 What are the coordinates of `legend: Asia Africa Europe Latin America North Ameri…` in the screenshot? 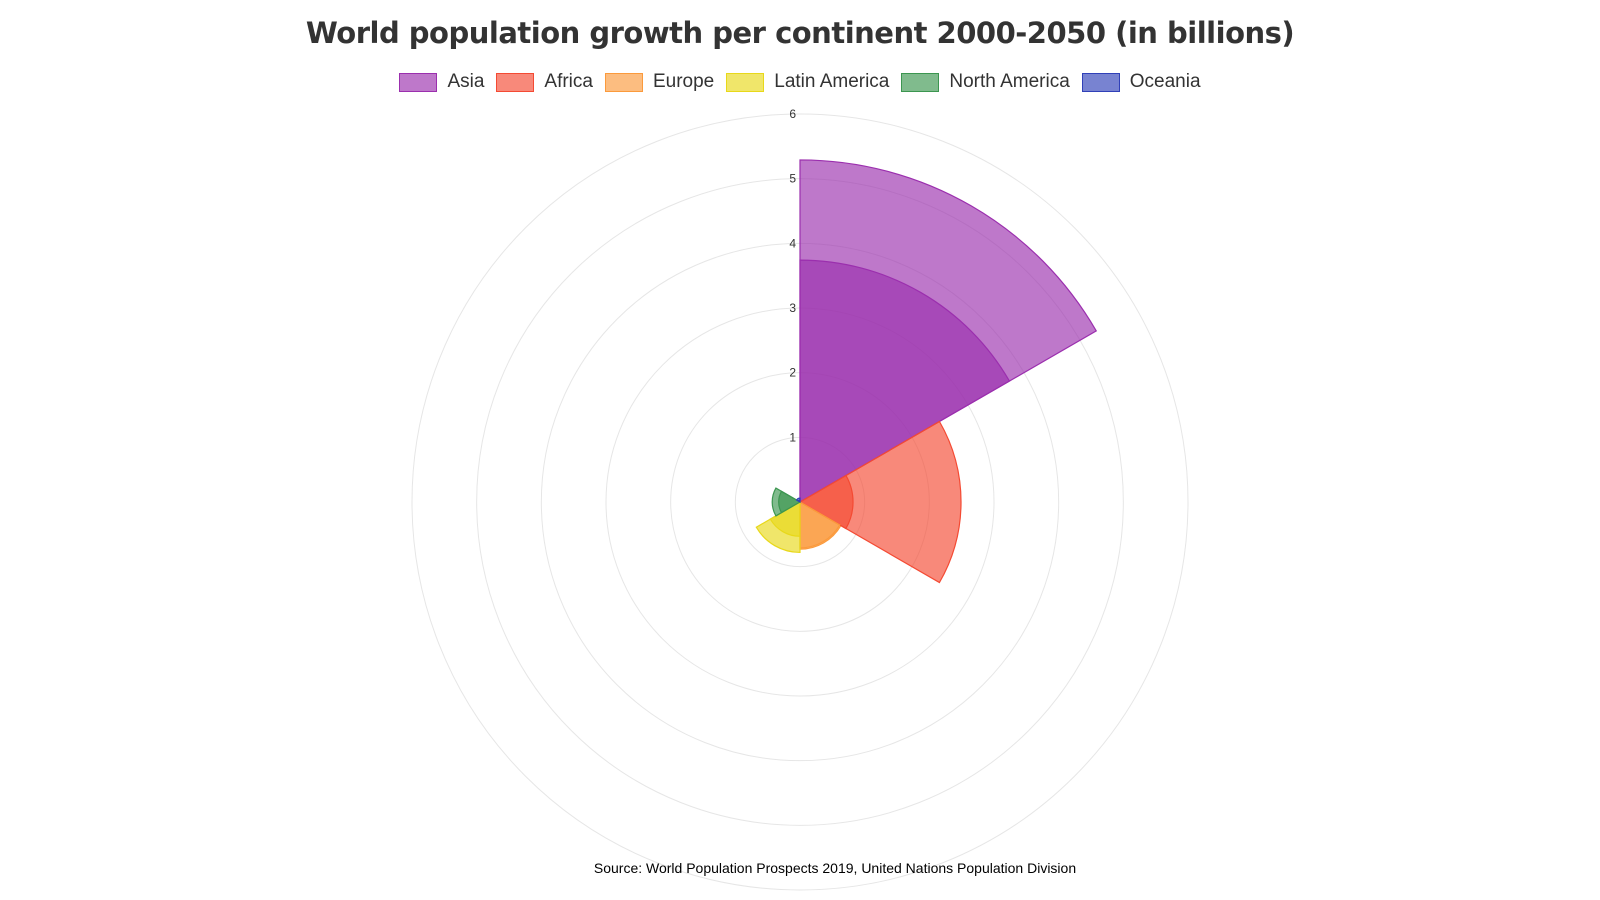 It's located at (800, 82).